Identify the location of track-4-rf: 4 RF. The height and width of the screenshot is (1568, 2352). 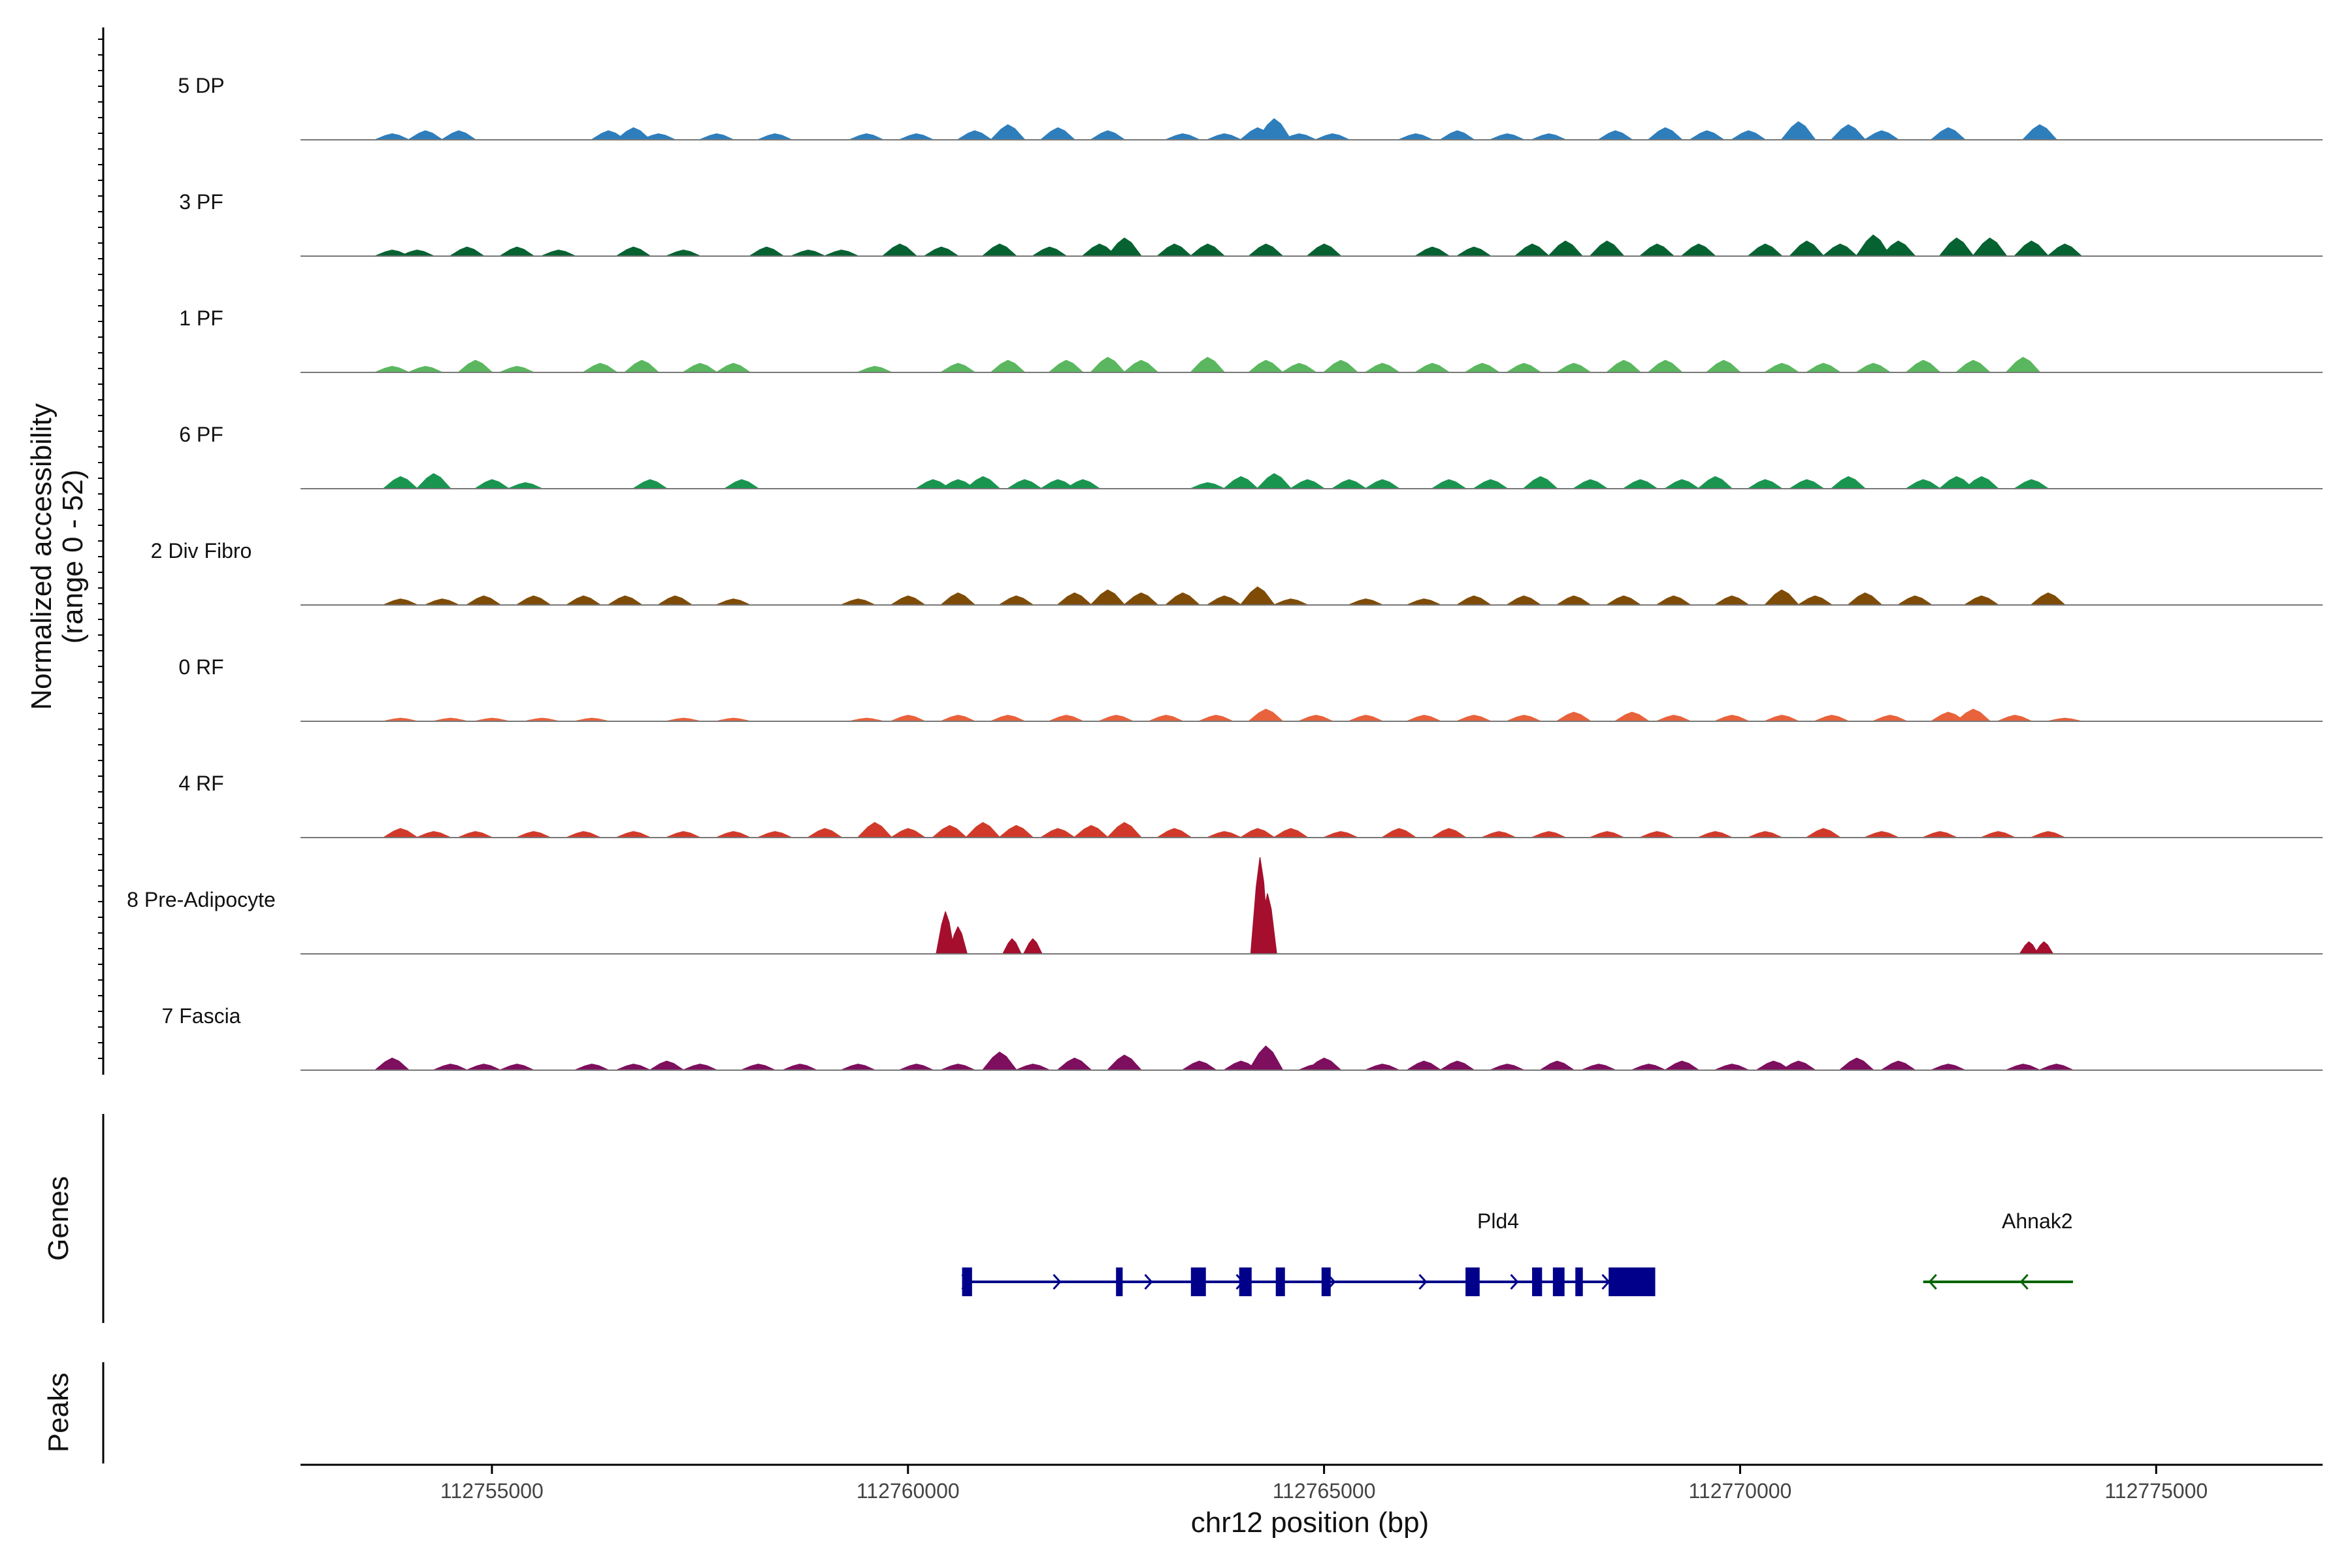
(1250, 805).